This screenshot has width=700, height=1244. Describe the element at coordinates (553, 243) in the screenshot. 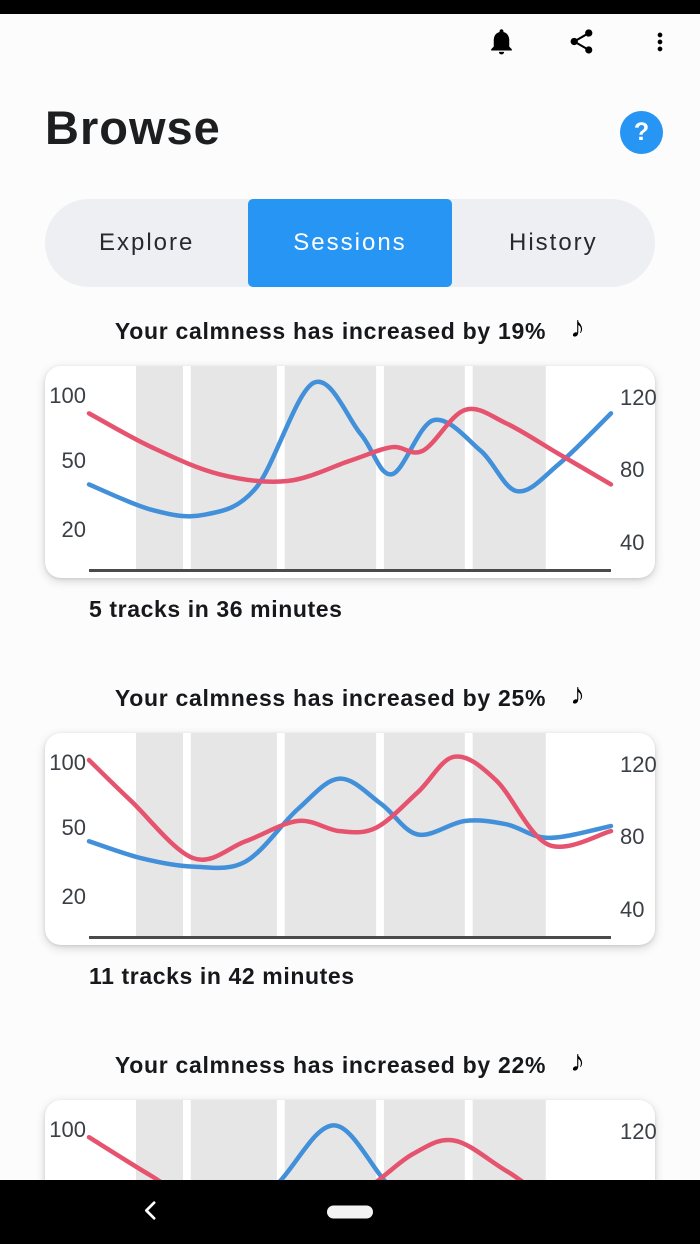

I see `tab-history: History` at that location.